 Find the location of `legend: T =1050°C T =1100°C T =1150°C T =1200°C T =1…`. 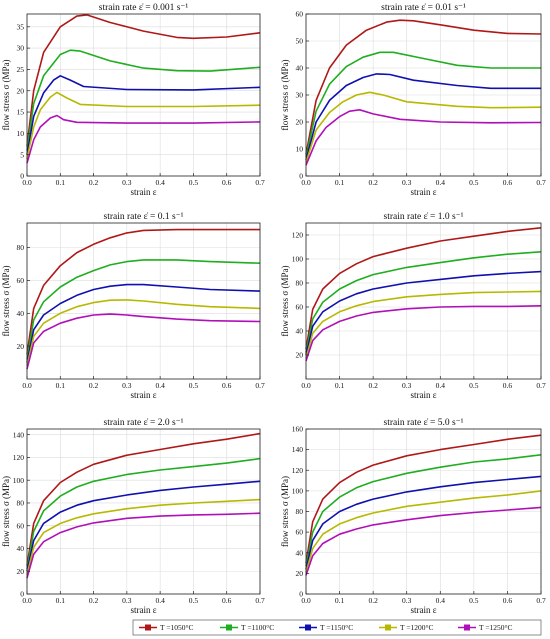

legend: T =1050°C T =1100°C T =1150°C T =1200°C T =1… is located at coordinates (337, 627).